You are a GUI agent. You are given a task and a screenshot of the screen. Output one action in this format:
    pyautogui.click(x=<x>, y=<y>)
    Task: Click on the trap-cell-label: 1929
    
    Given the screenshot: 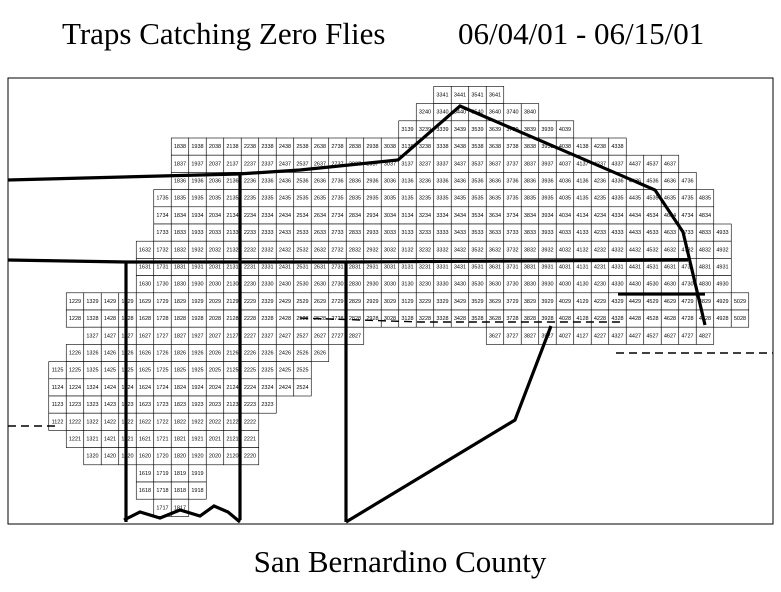 What is the action you would take?
    pyautogui.click(x=197, y=302)
    